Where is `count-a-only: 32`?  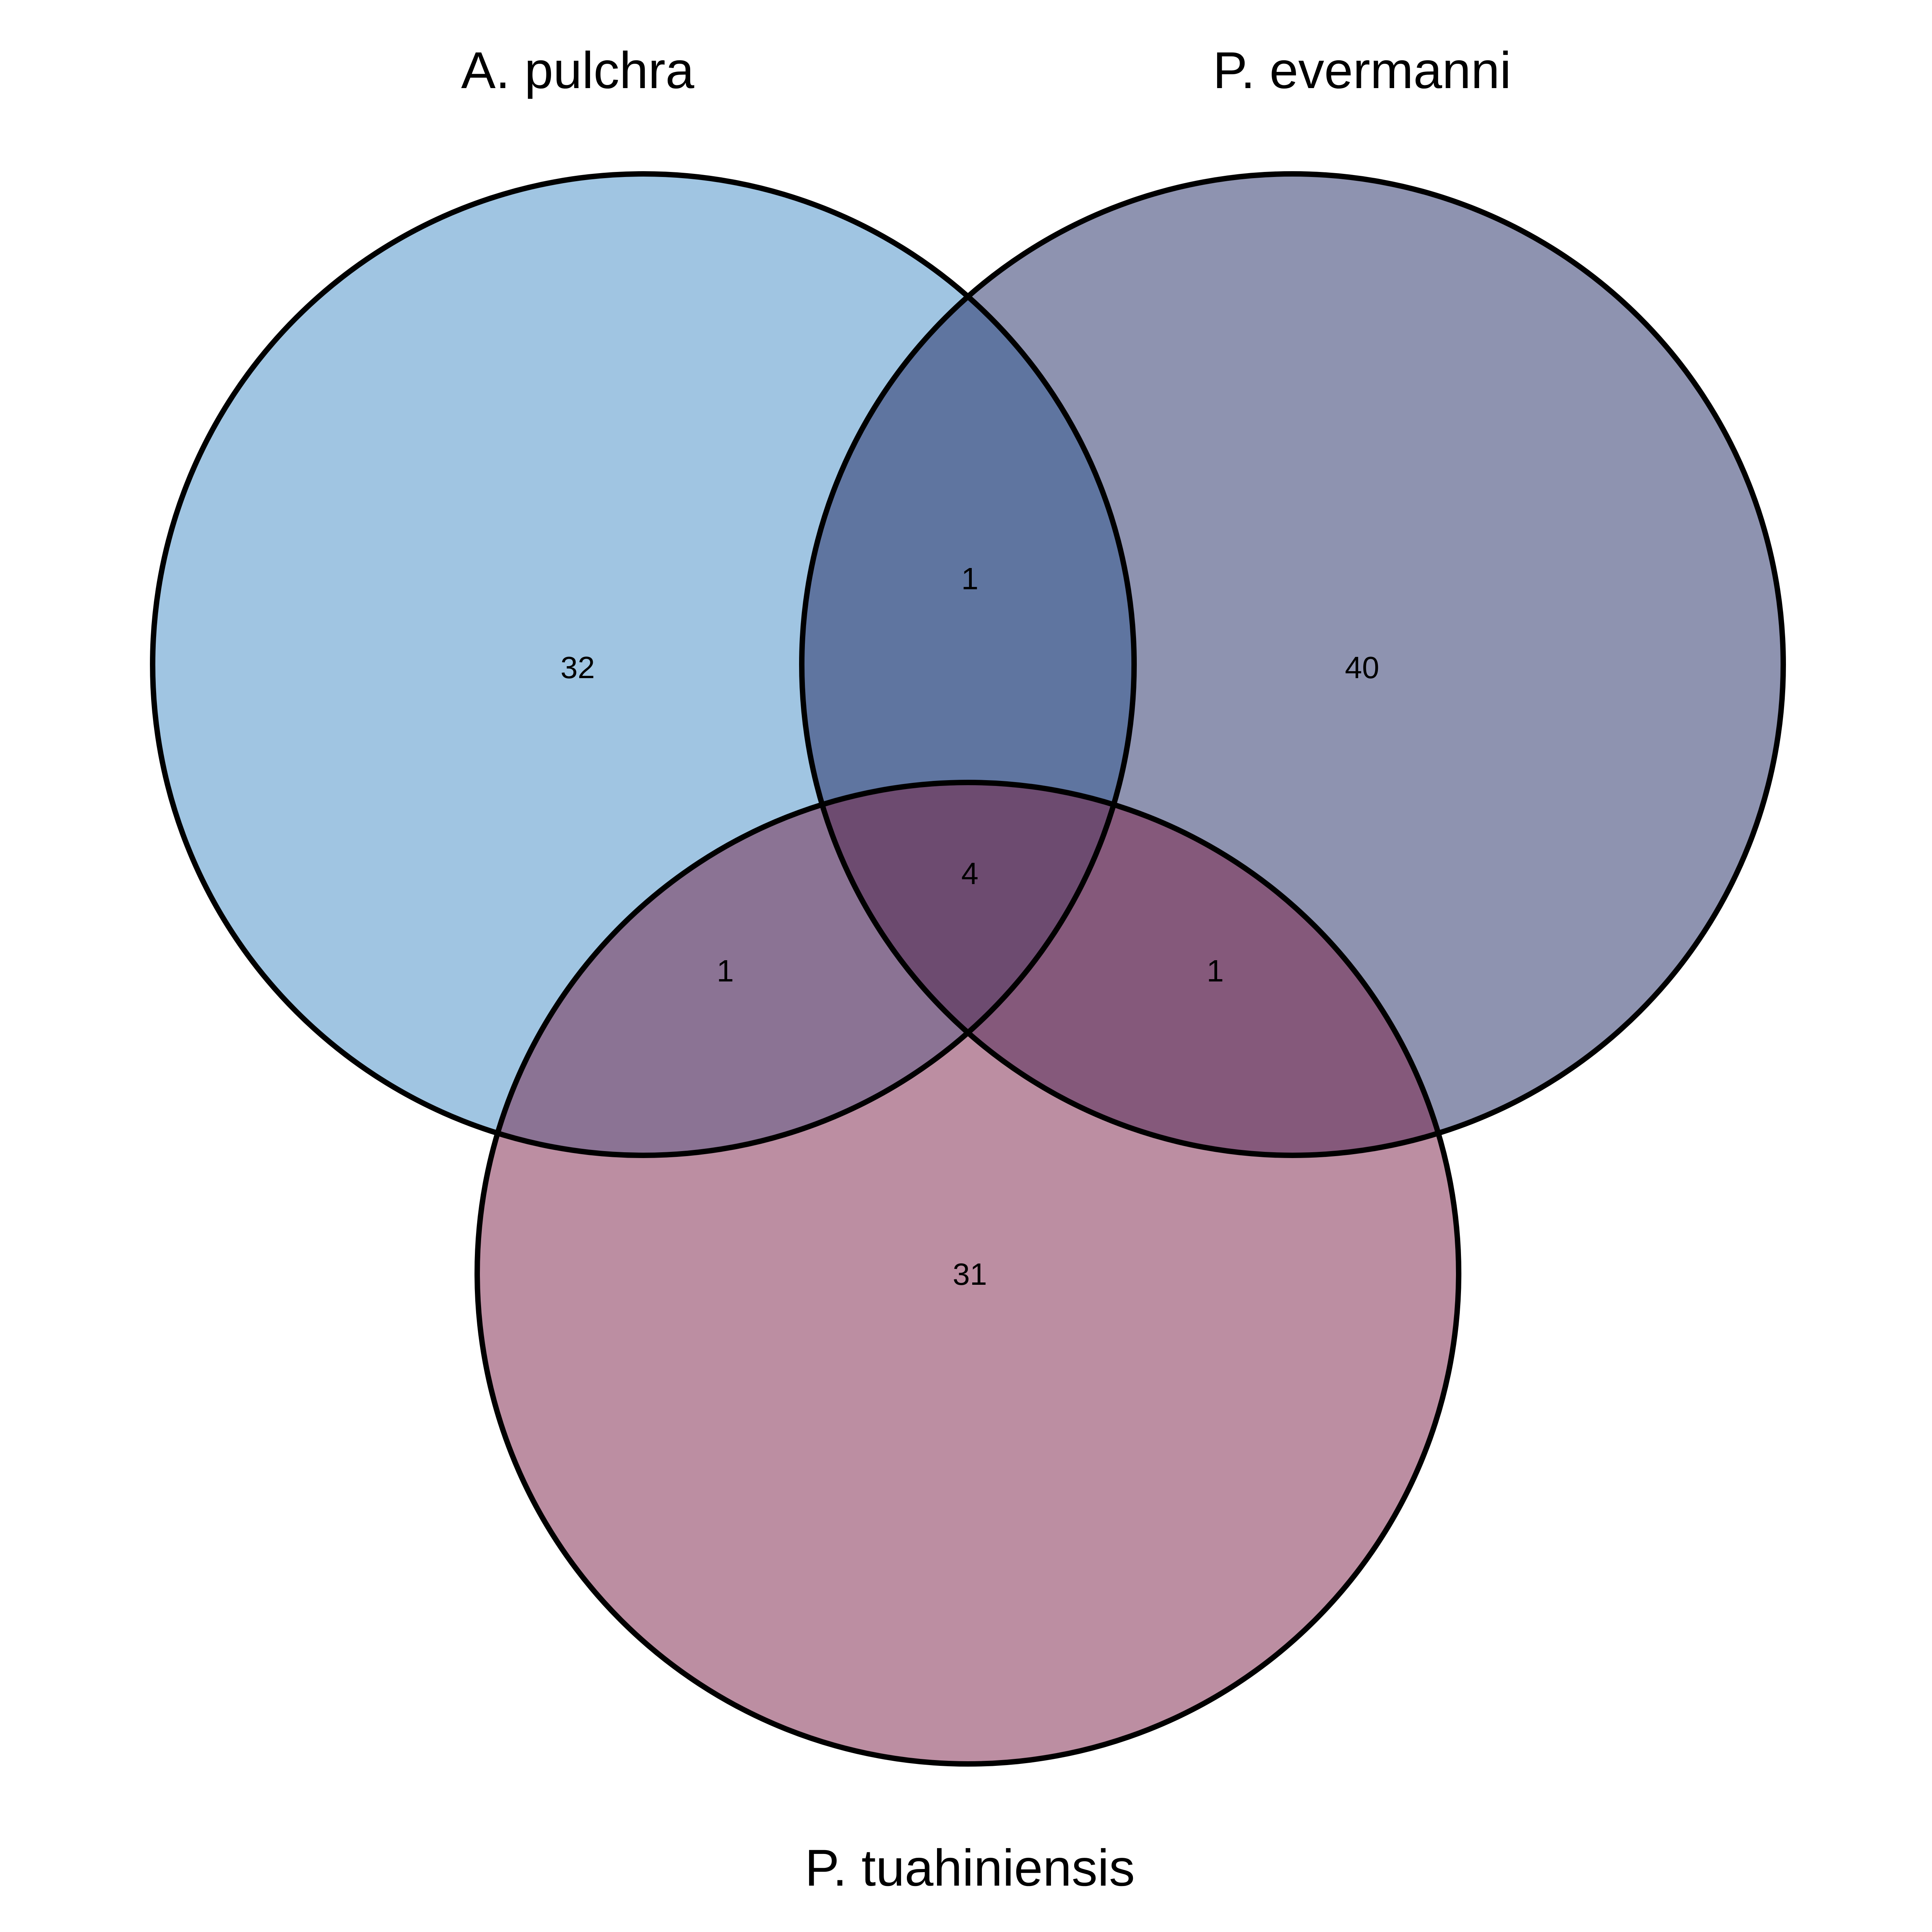 count-a-only: 32 is located at coordinates (578, 667).